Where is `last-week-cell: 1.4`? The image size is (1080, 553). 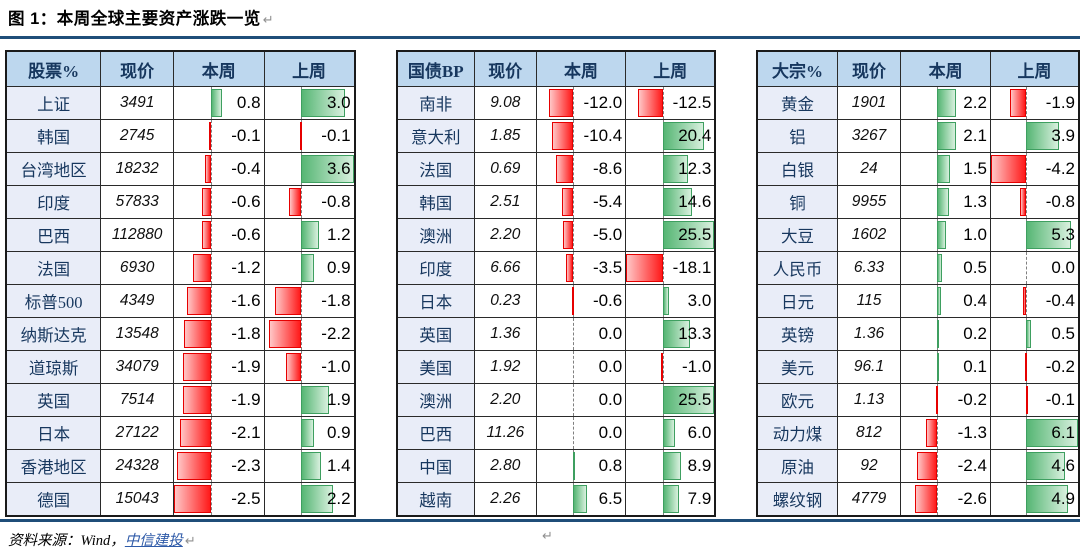 last-week-cell: 1.4 is located at coordinates (309, 466).